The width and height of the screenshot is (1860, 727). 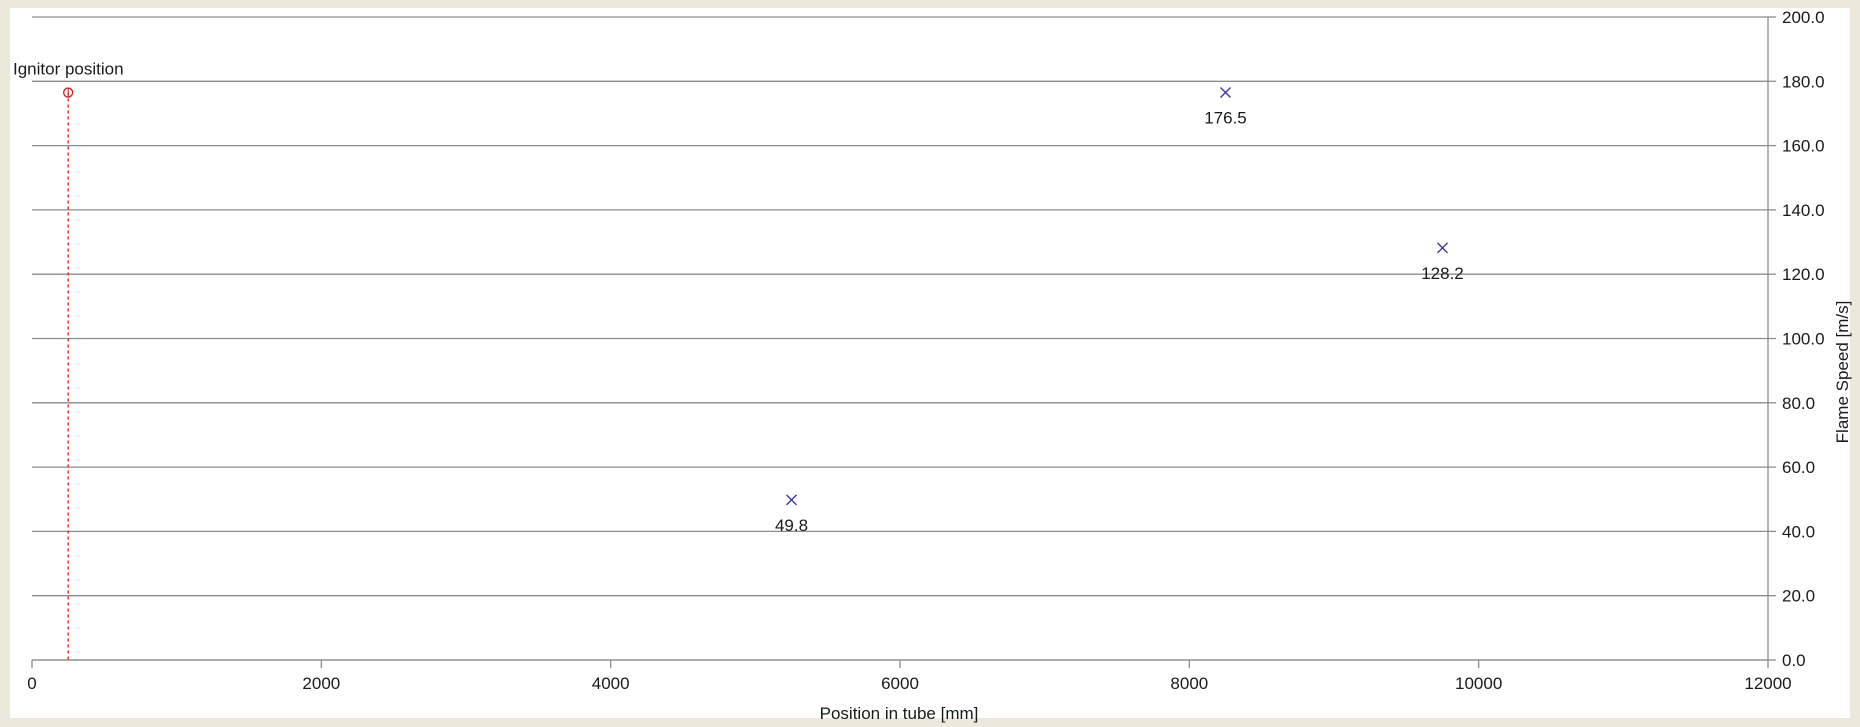 What do you see at coordinates (791, 525) in the screenshot?
I see `data-label-0: 49.8` at bounding box center [791, 525].